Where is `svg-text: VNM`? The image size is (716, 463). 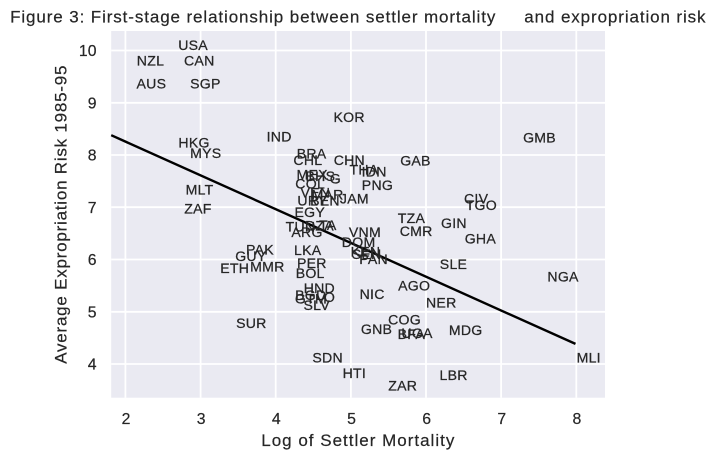
svg-text: VNM is located at coordinates (365, 232).